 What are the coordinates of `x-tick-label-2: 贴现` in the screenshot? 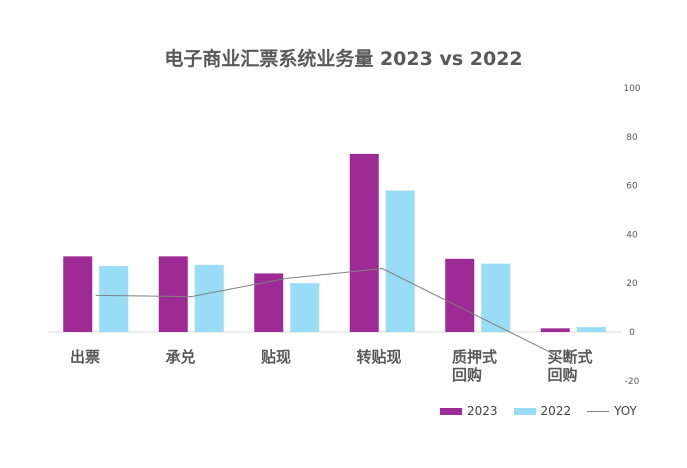 It's located at (276, 357).